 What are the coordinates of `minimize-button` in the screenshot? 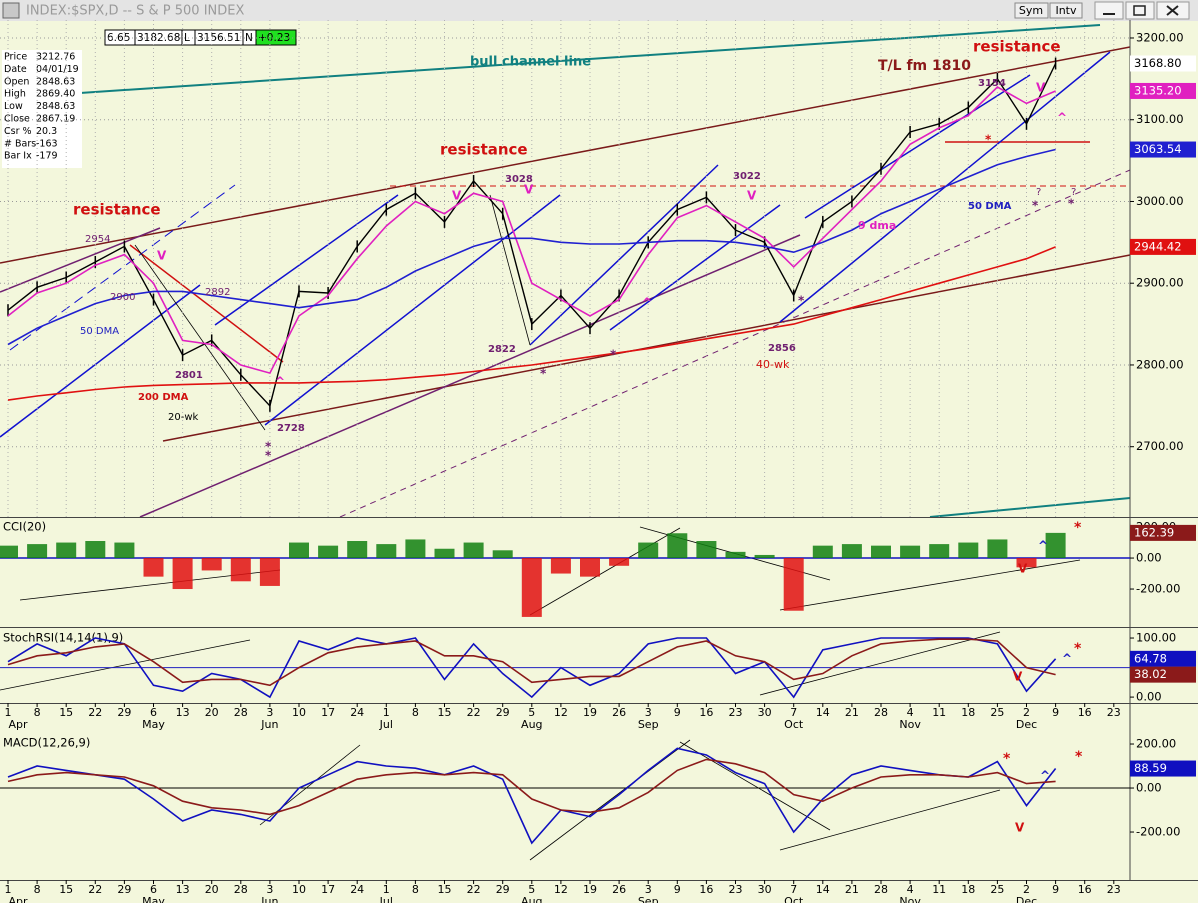 It's located at (1109, 10).